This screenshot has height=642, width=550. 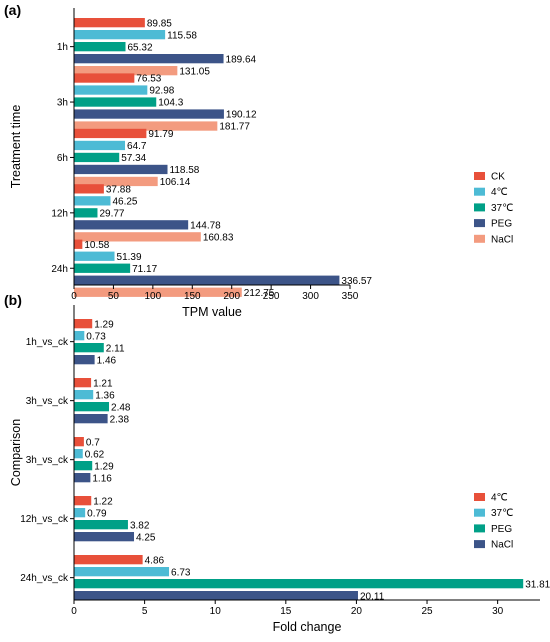 I want to click on data-label-3h-4c-1: 92.98, so click(x=161, y=91).